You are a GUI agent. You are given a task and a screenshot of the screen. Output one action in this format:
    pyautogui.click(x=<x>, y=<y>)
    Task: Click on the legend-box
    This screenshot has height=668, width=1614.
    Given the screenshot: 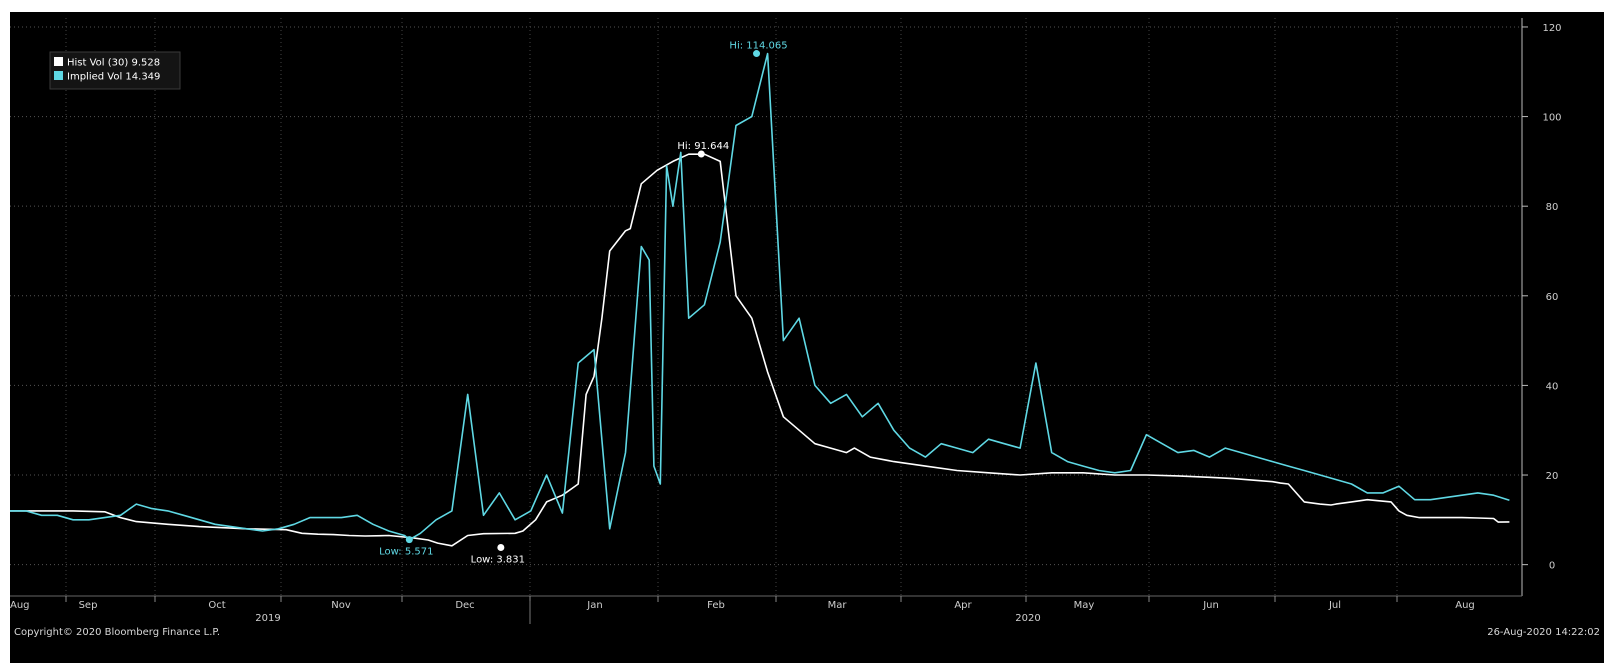 What is the action you would take?
    pyautogui.click(x=115, y=70)
    